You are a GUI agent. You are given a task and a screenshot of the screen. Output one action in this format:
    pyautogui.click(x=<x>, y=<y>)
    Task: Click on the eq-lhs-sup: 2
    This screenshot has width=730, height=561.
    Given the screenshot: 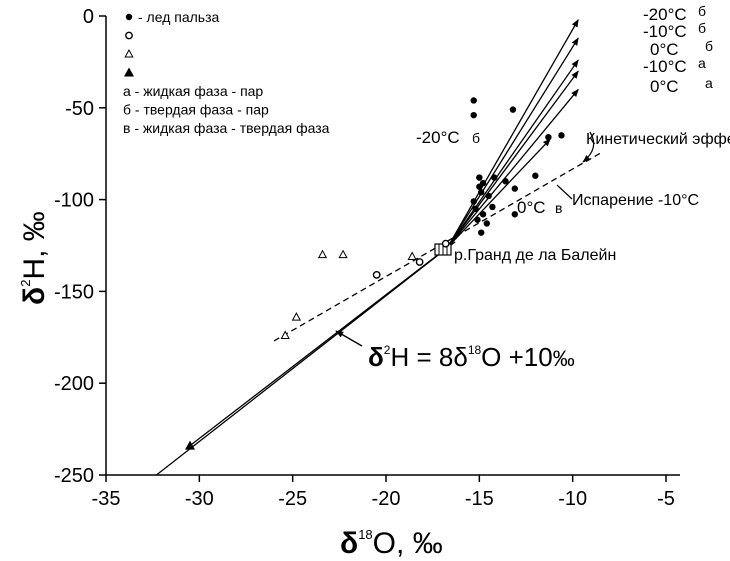 What is the action you would take?
    pyautogui.click(x=387, y=350)
    